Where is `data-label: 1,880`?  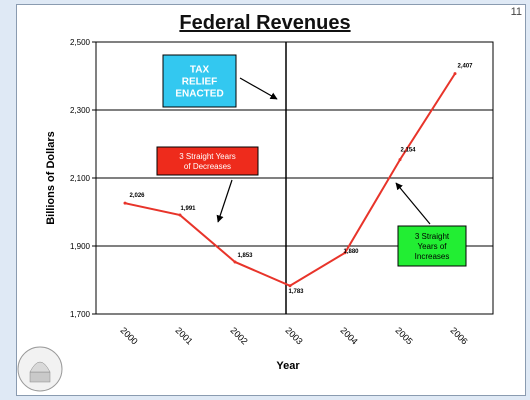 data-label: 1,880 is located at coordinates (351, 252).